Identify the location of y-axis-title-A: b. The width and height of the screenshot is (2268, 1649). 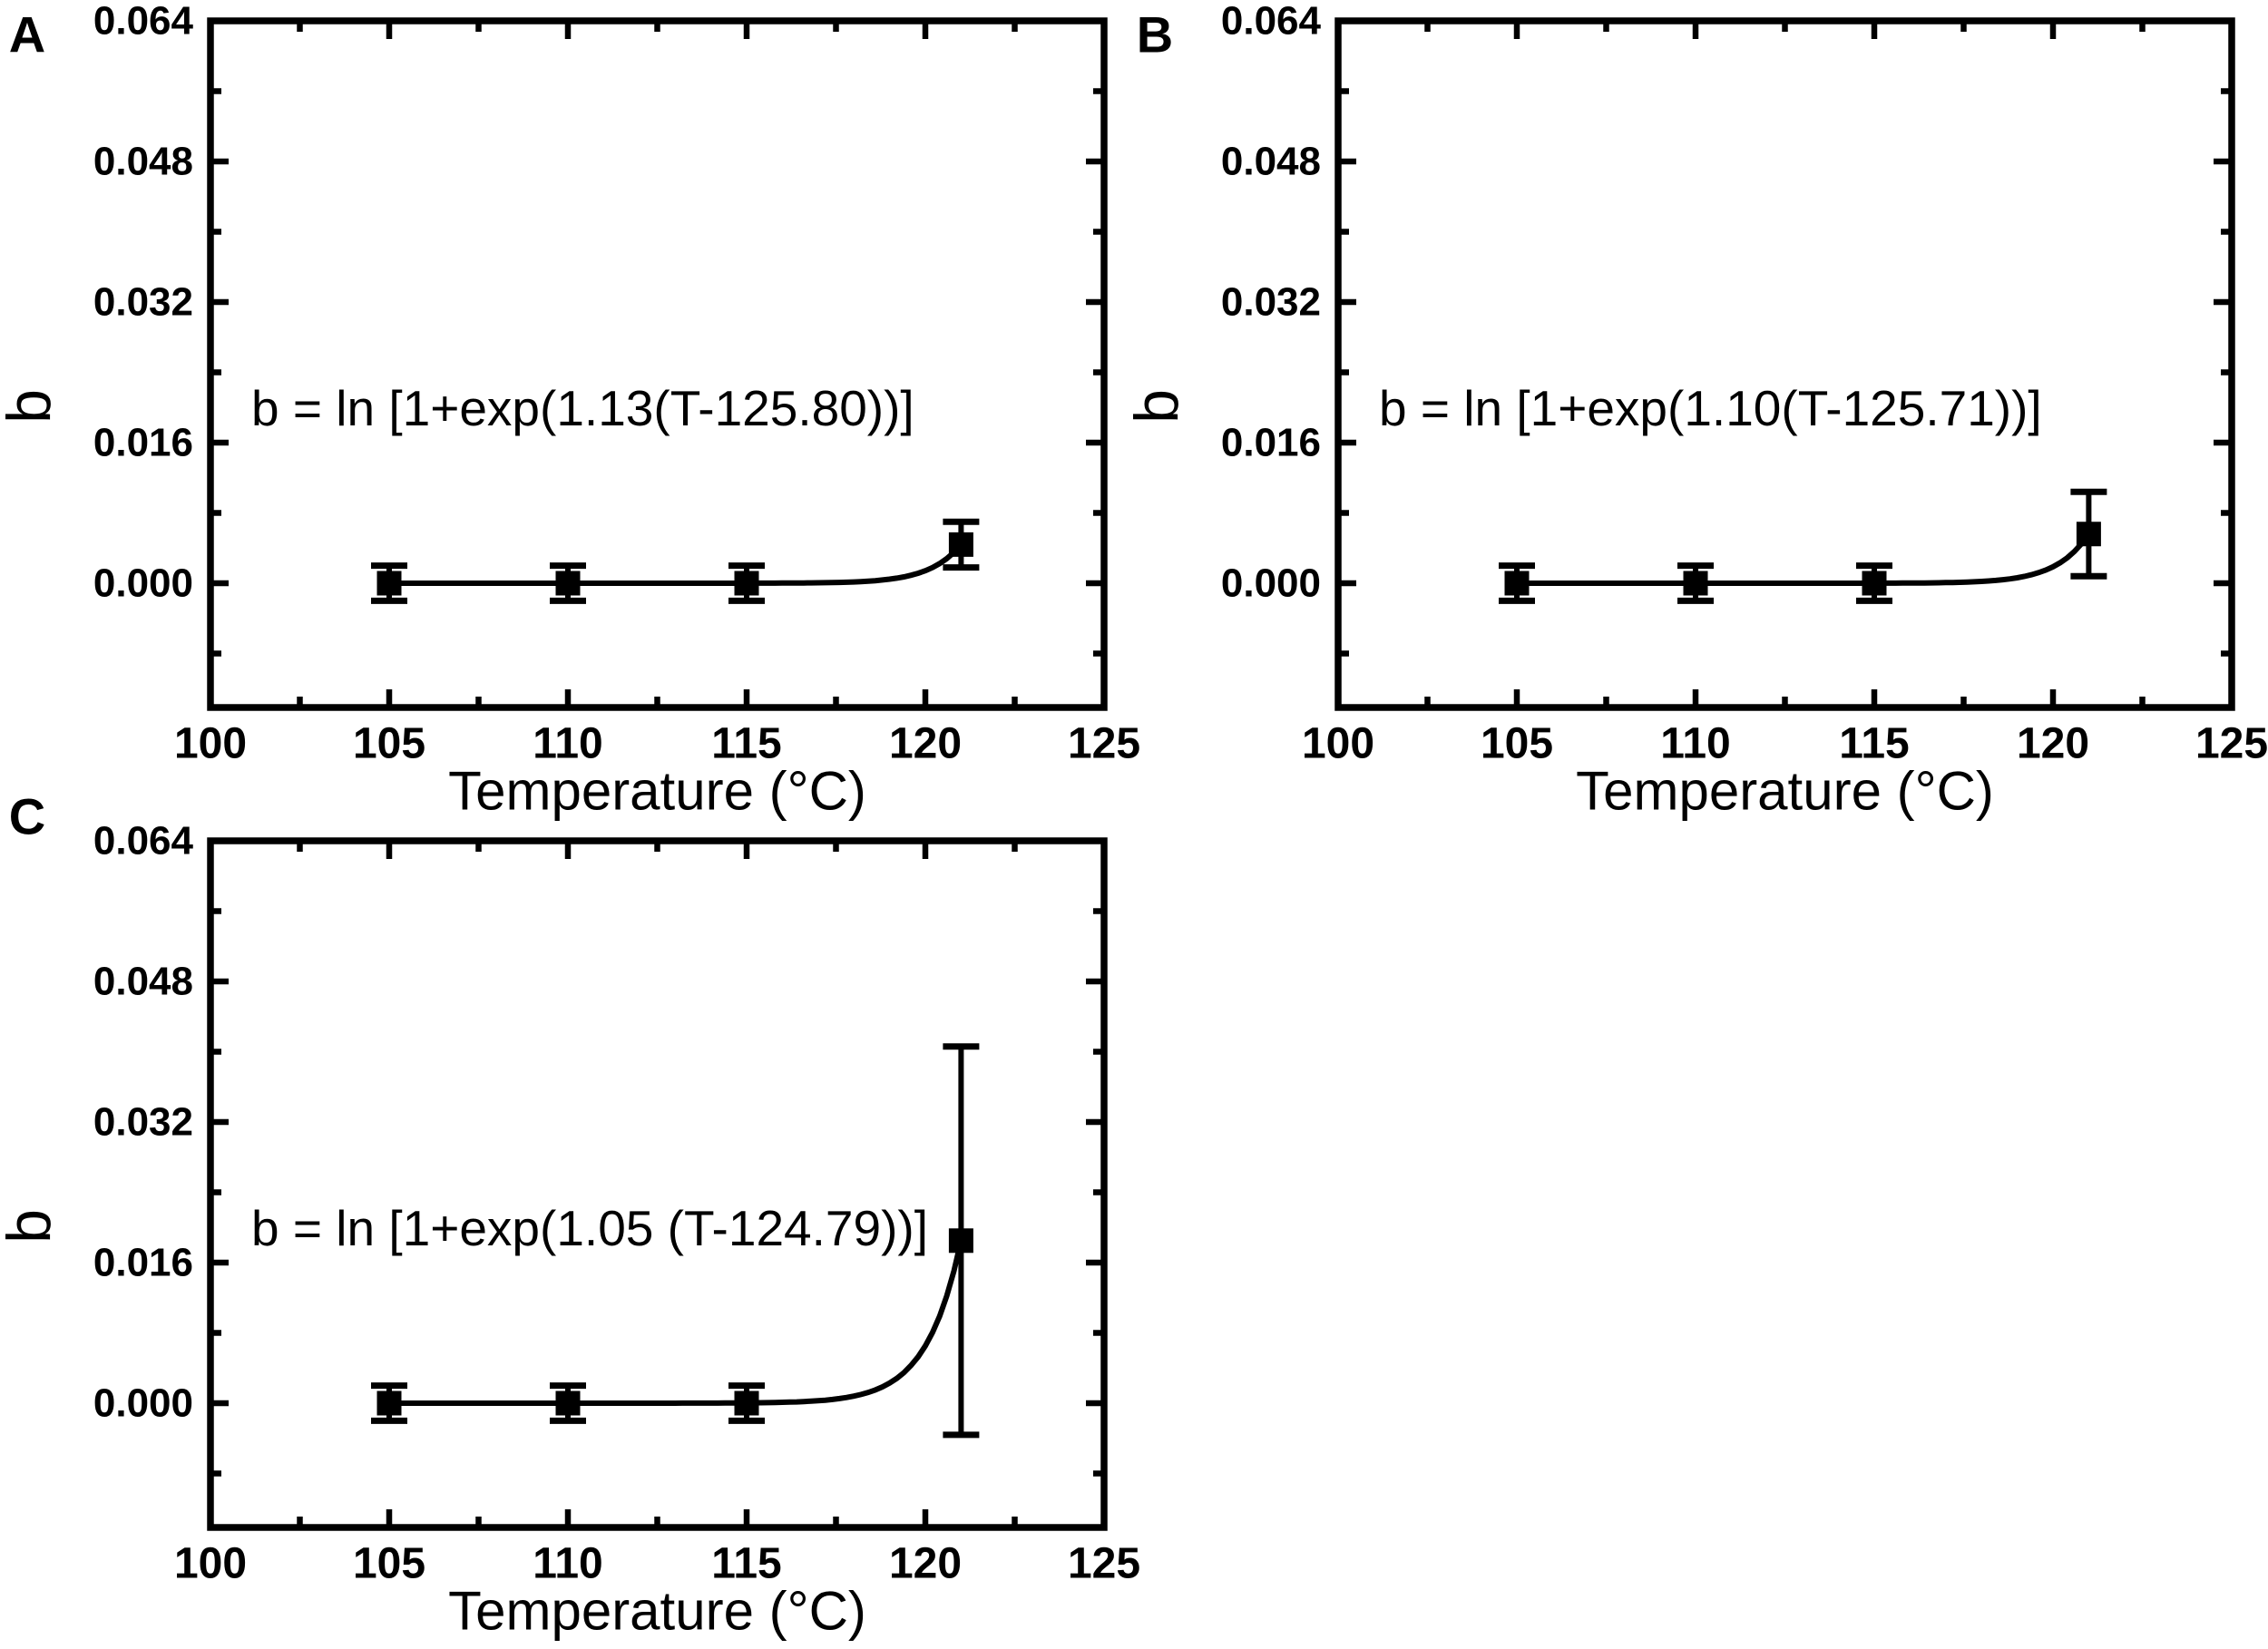
(32, 407).